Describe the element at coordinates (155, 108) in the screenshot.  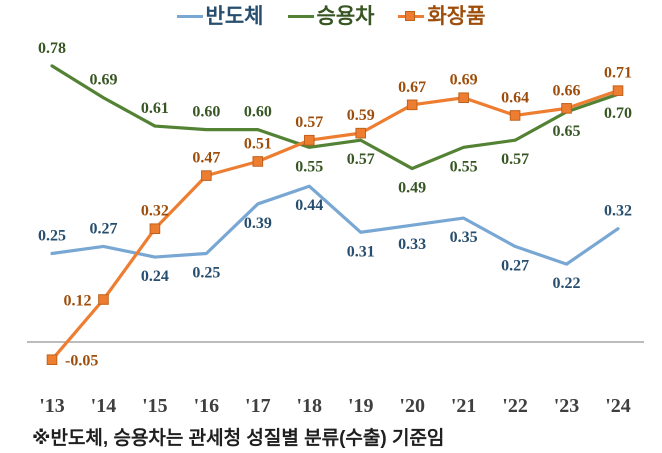
I see `data-label-passenger-car: 0.61` at that location.